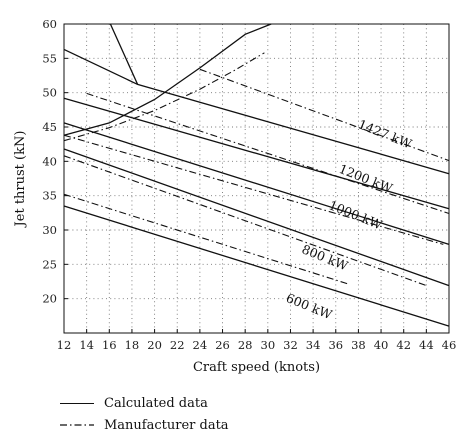 This screenshot has height=447, width=474. What do you see at coordinates (335, 345) in the screenshot?
I see `x-tick-label: 36` at bounding box center [335, 345].